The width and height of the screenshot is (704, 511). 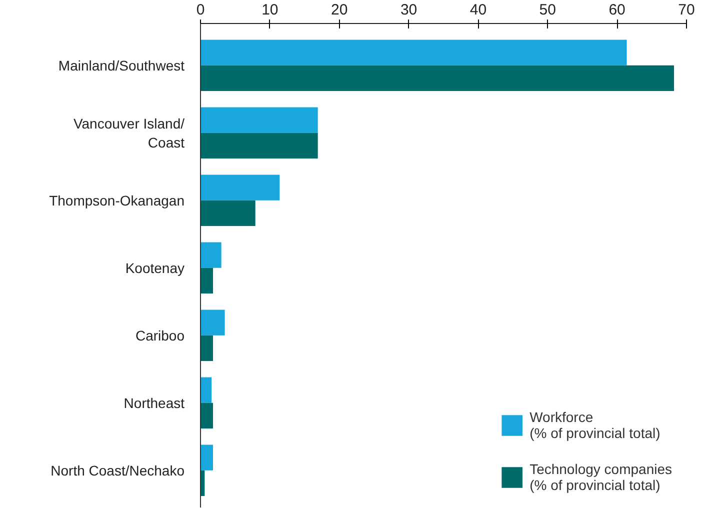 I want to click on x-tick-label: 40, so click(x=478, y=10).